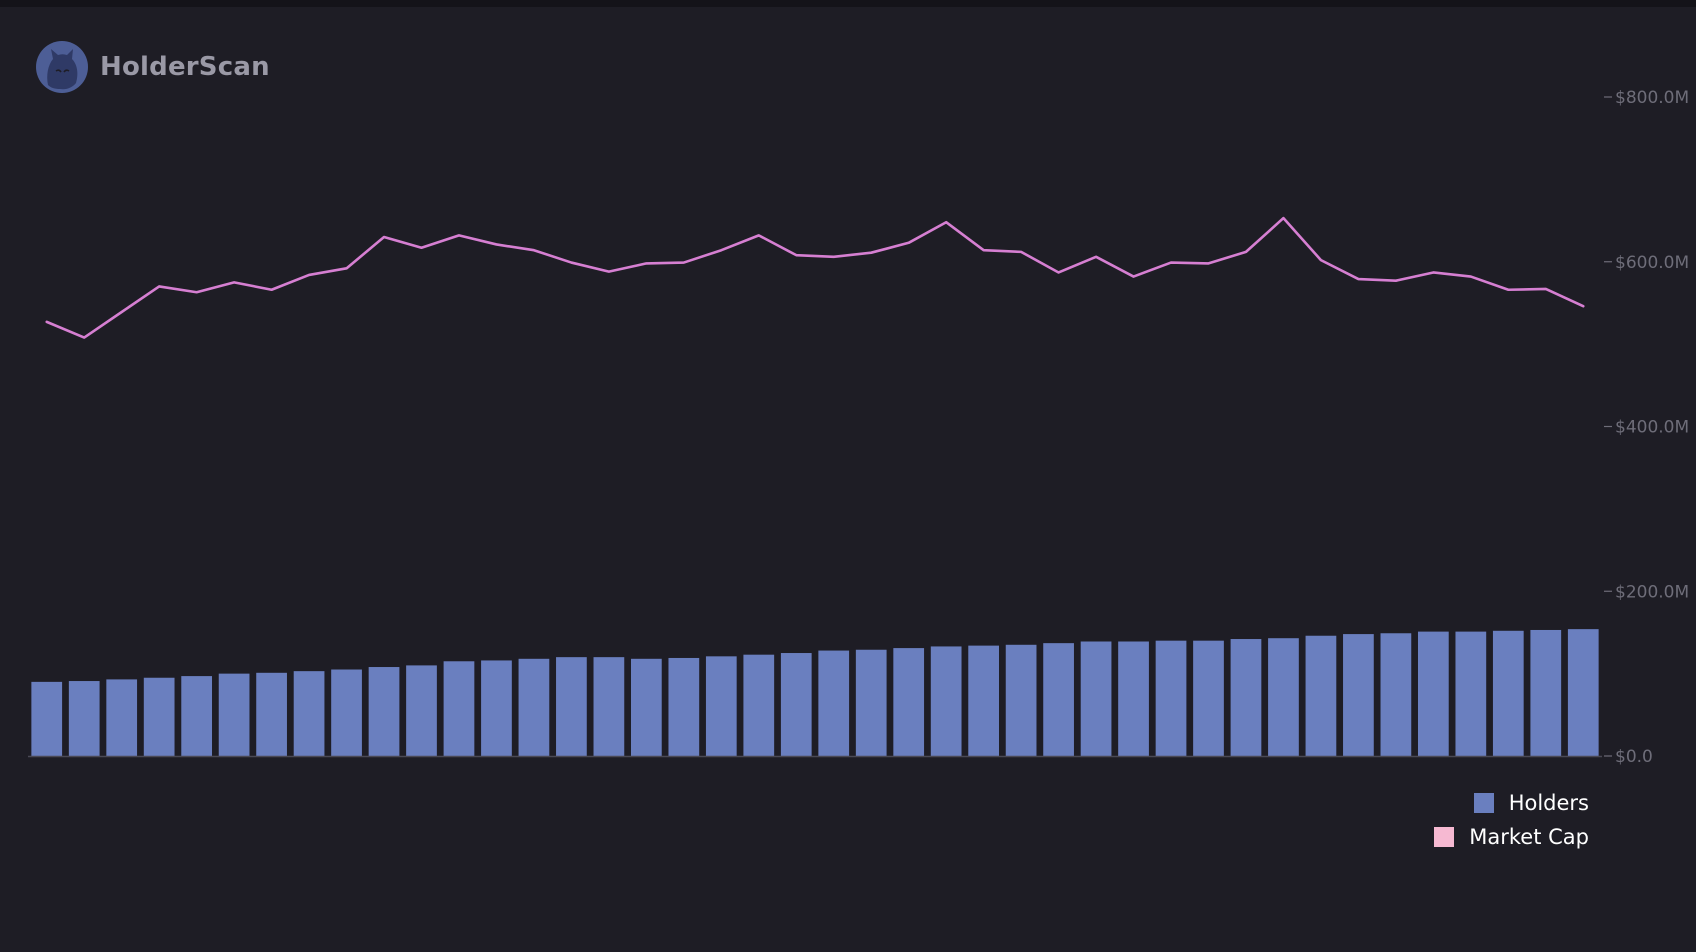 Image resolution: width=1696 pixels, height=952 pixels. I want to click on y-axis-tick-label: $400.0M, so click(1652, 428).